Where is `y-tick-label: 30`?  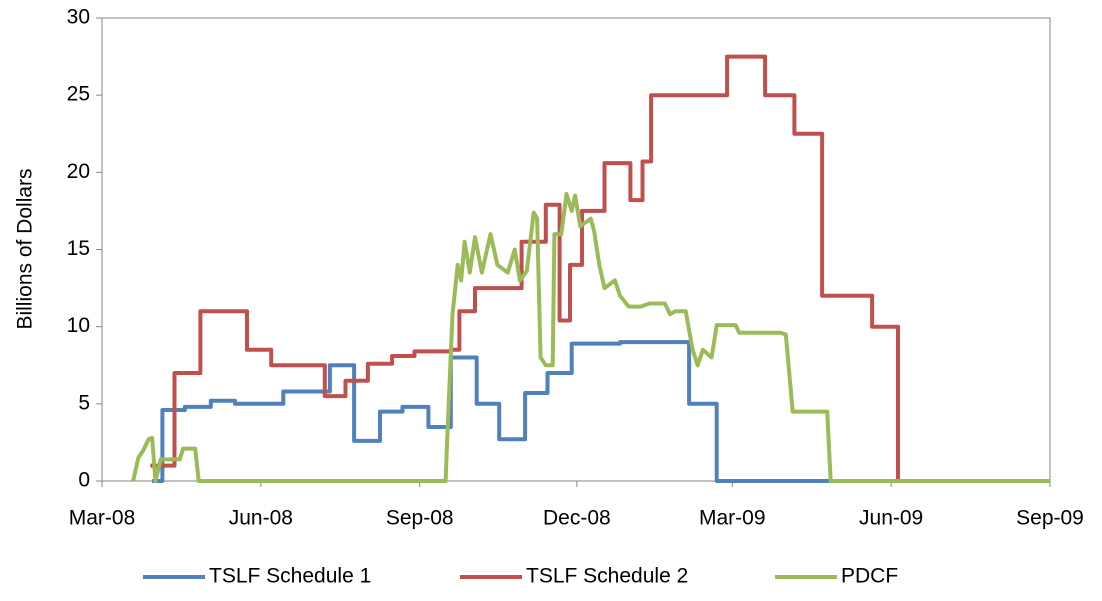
y-tick-label: 30 is located at coordinates (78, 17).